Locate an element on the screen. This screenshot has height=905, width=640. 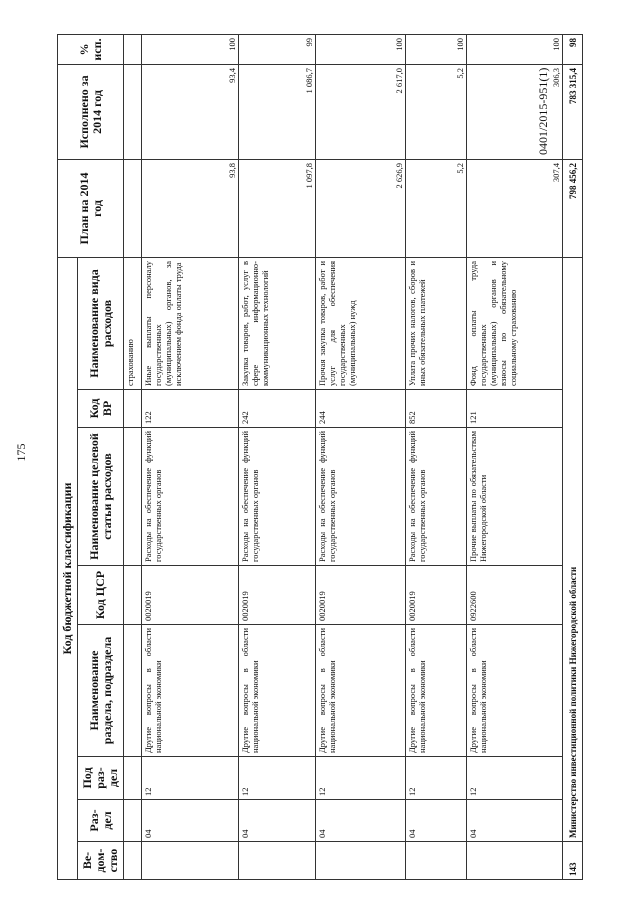
col-header: % исп. is located at coordinates (90, 49).